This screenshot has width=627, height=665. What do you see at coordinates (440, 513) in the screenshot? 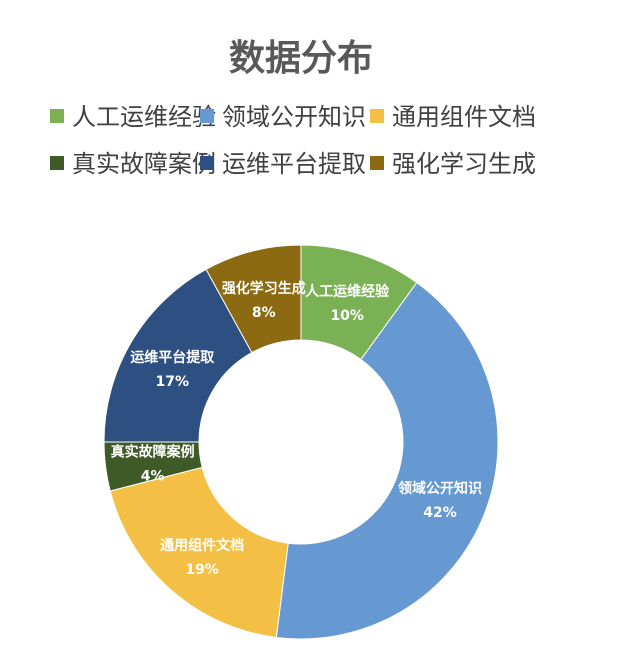
I see `slice-value-label: 42%` at bounding box center [440, 513].